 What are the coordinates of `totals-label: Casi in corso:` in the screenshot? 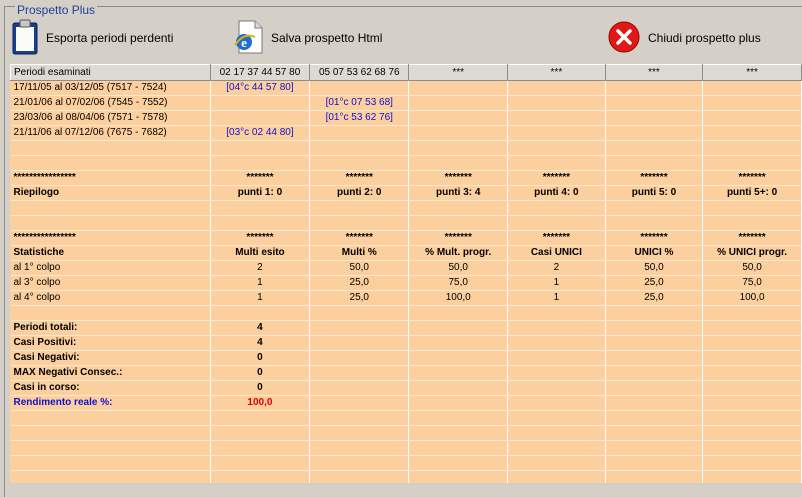 It's located at (110, 388).